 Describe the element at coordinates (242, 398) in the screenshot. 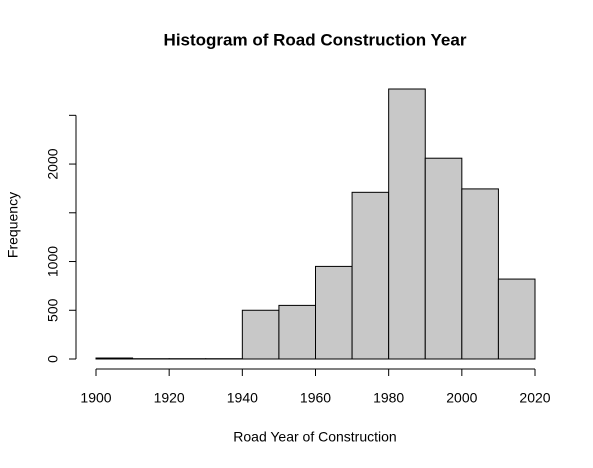

I see `x-tick-label: 1940` at that location.